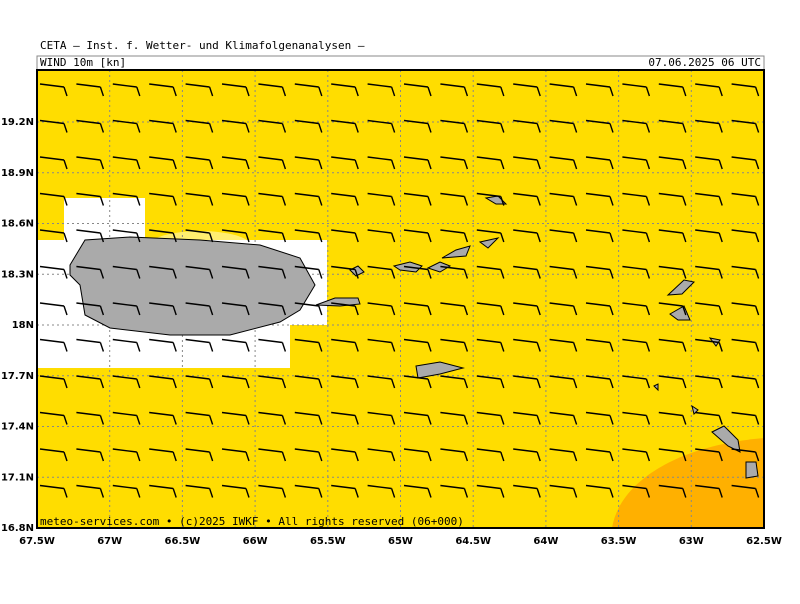 Image resolution: width=800 pixels, height=604 pixels. I want to click on variable: WIND 10m [kn], so click(83, 62).